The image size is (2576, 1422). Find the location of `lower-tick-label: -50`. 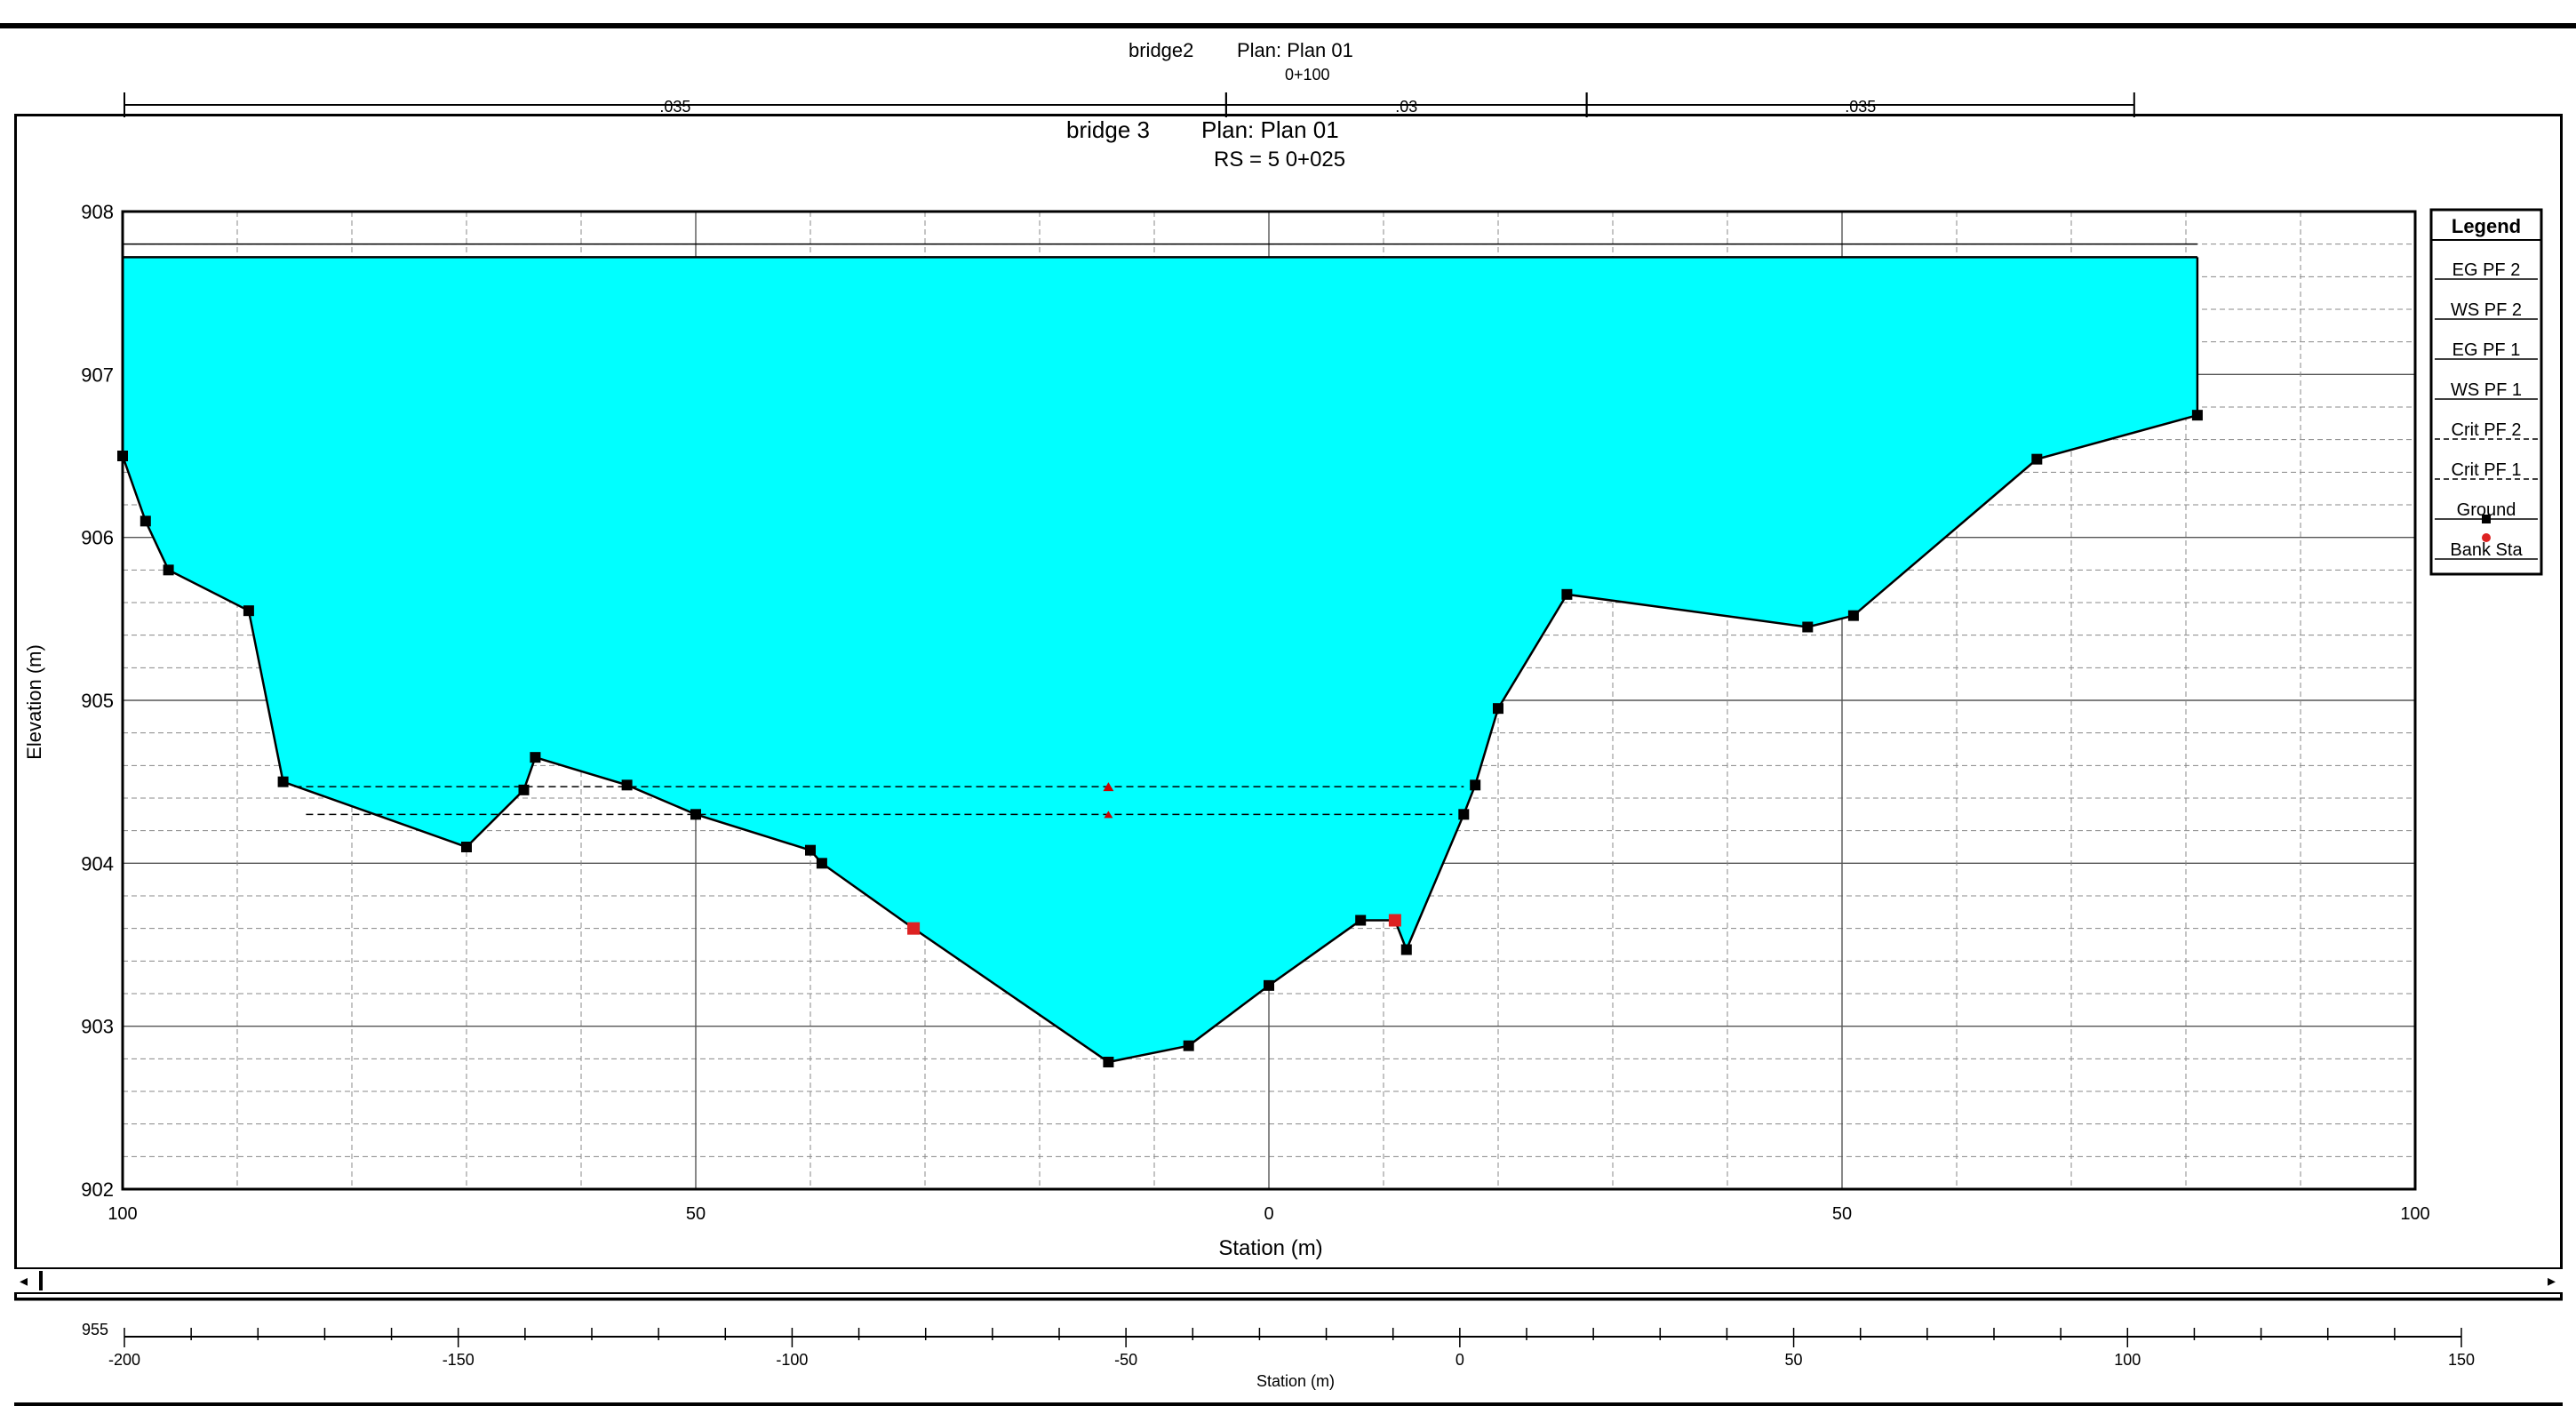

lower-tick-label: -50 is located at coordinates (1125, 1360).